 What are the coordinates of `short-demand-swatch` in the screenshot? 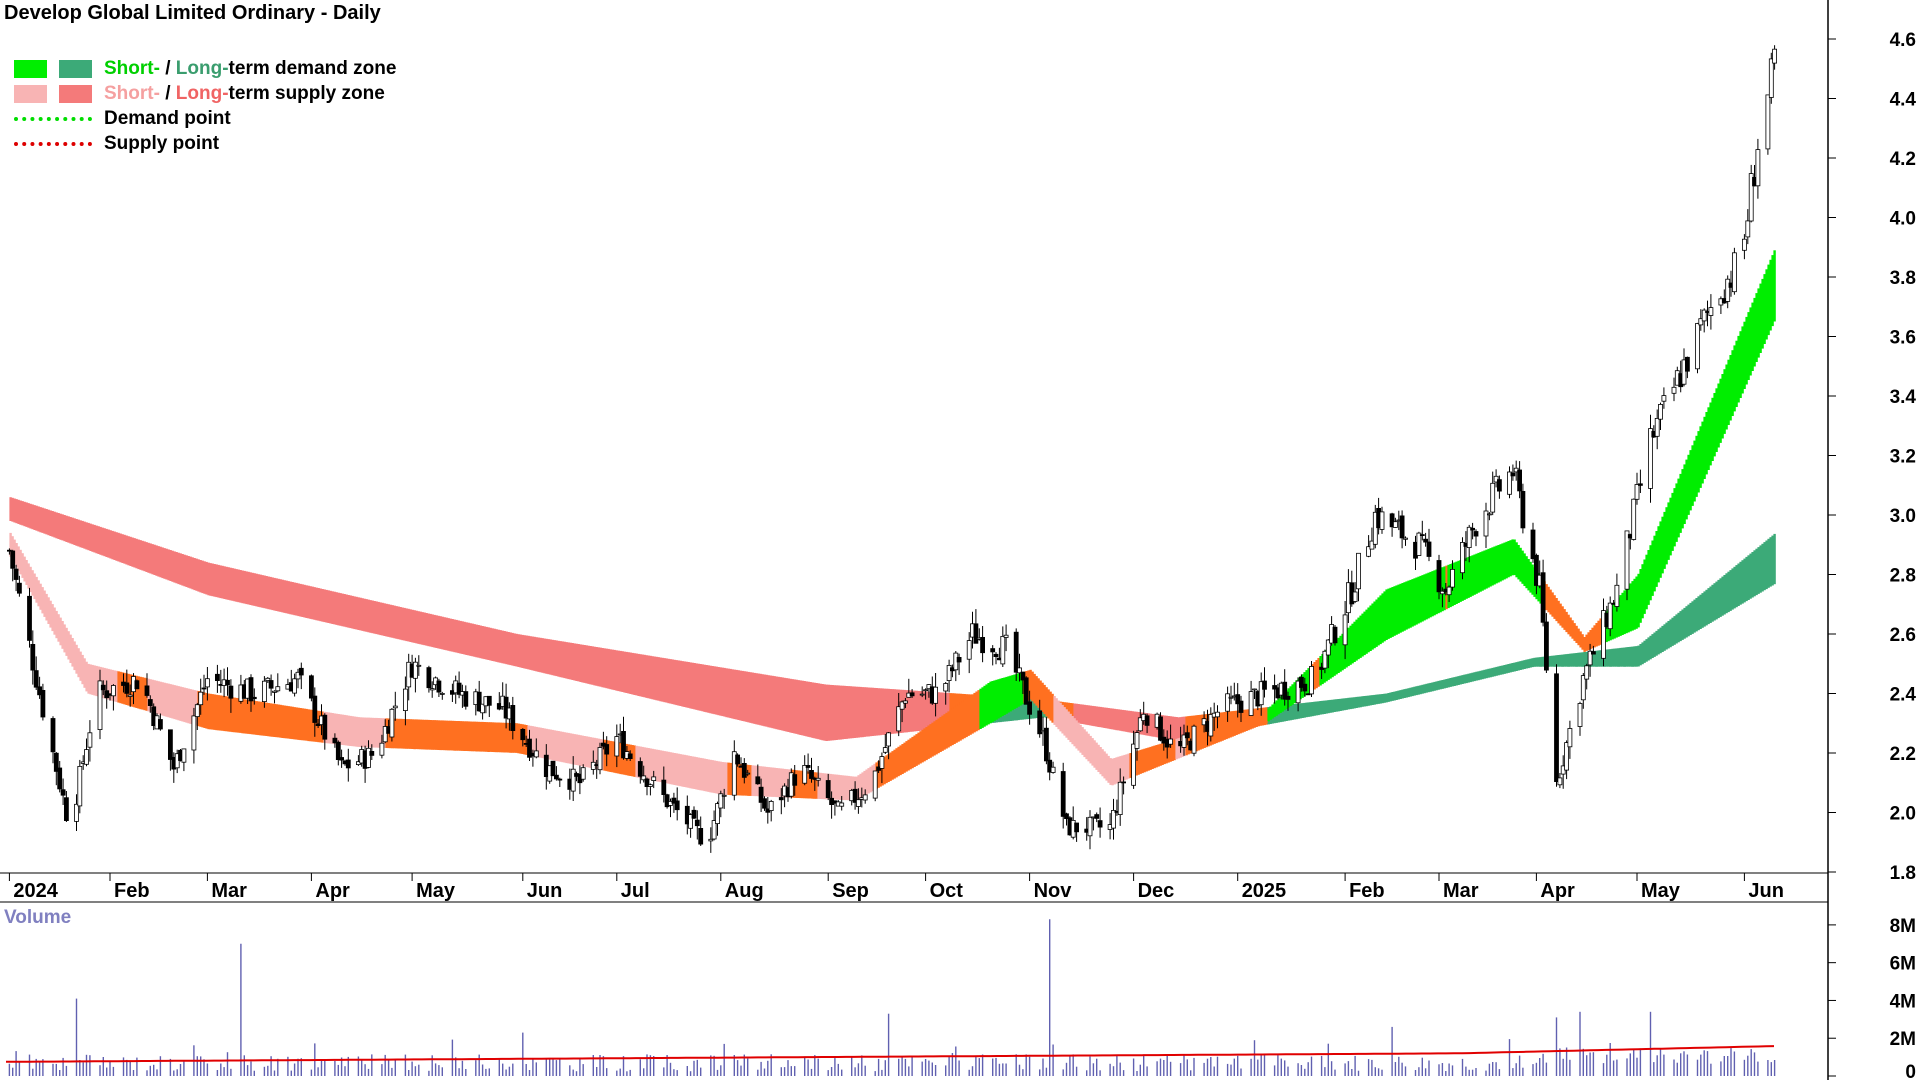 It's located at (30, 68).